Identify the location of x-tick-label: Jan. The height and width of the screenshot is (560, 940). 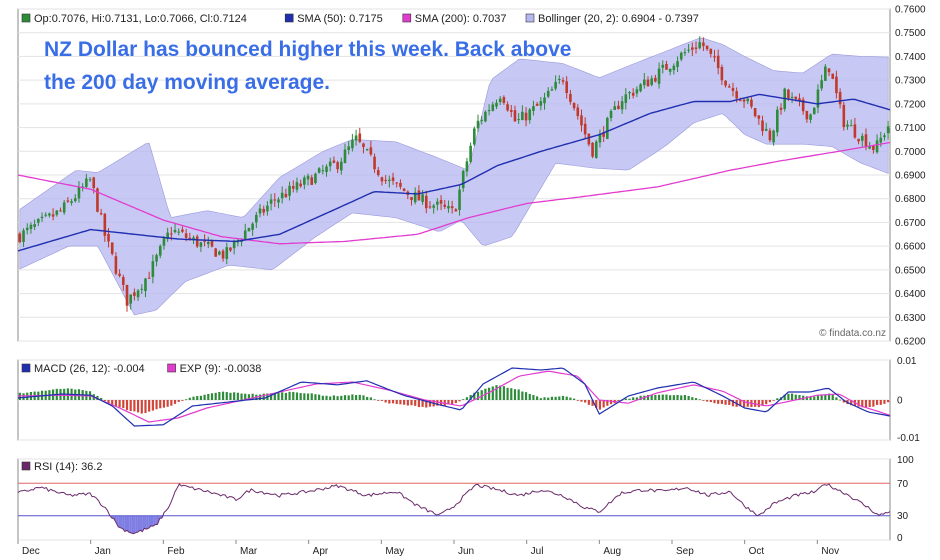
(103, 551).